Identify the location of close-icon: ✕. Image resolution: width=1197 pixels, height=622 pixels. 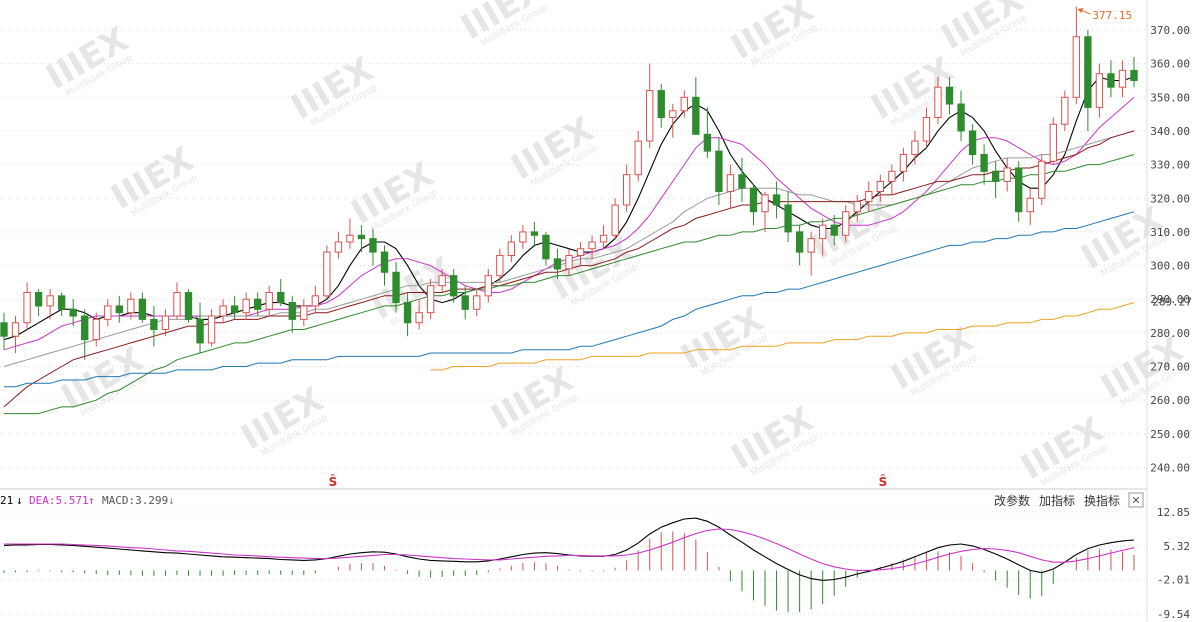
(1135, 500).